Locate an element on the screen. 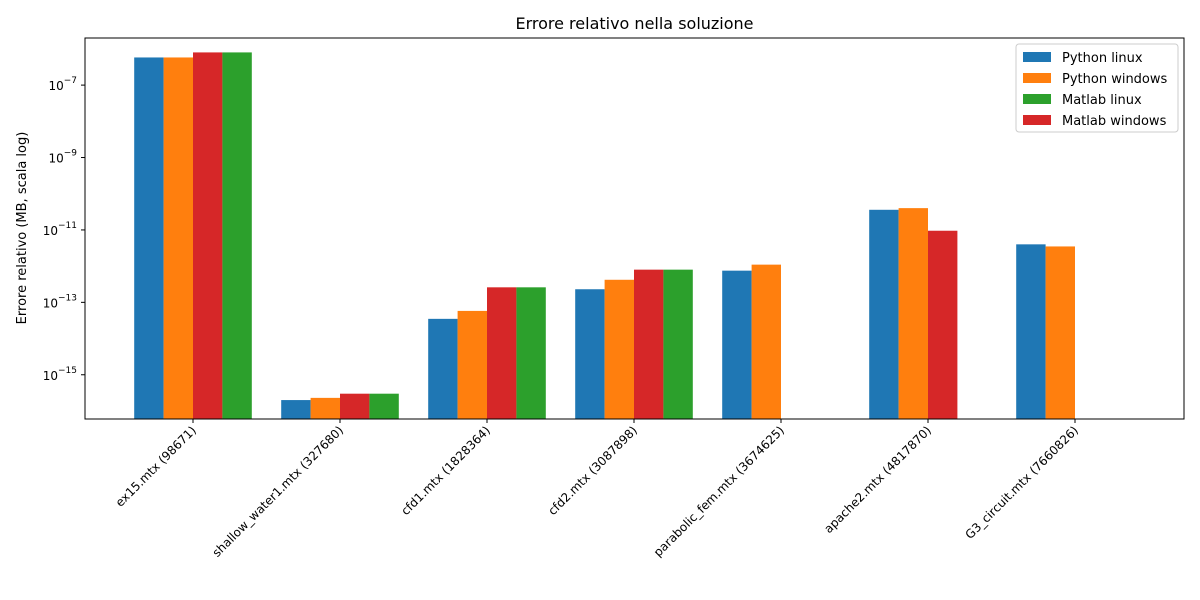  chart-title: Errore relativo nella soluzione is located at coordinates (634, 23).